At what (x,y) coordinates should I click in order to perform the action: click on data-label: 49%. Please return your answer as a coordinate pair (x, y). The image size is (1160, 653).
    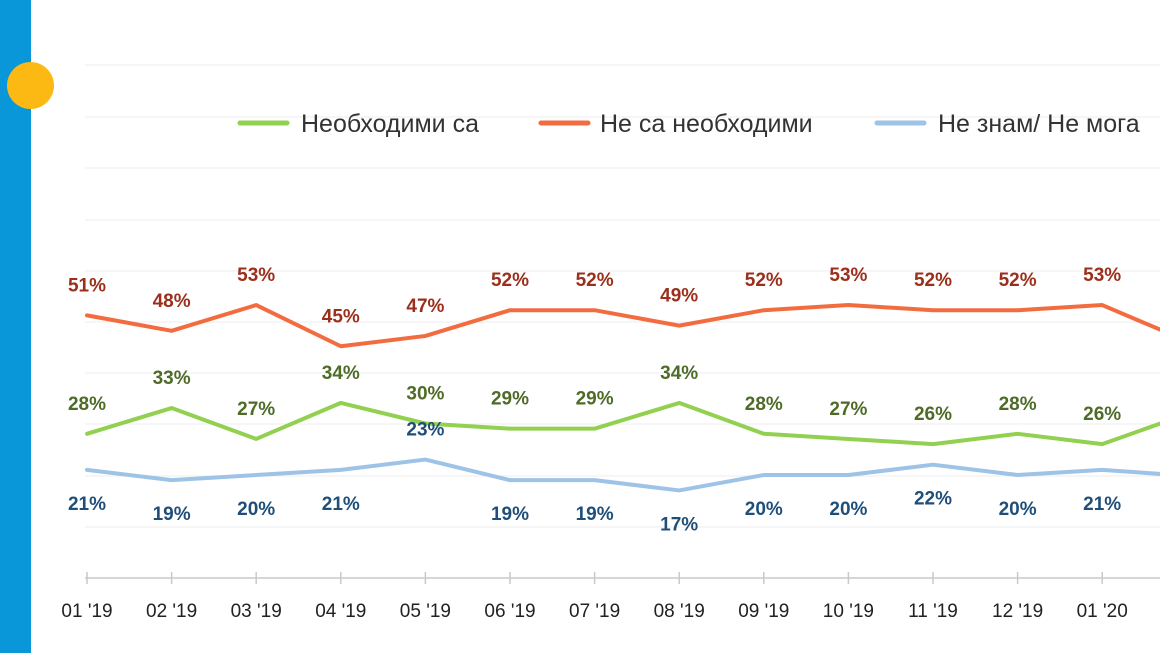
    Looking at the image, I should click on (679, 296).